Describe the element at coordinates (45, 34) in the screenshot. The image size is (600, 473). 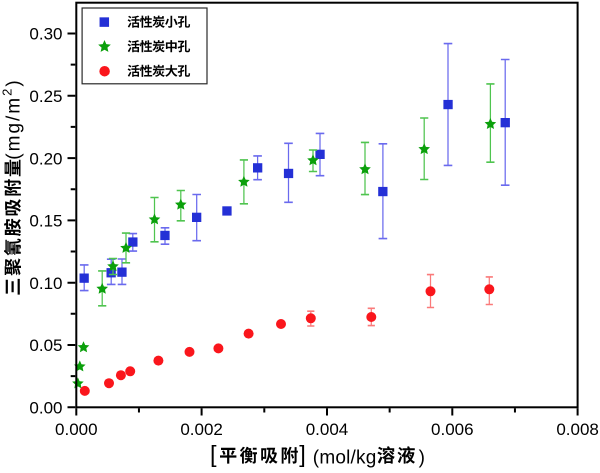
I see `svg-text: 0.30` at that location.